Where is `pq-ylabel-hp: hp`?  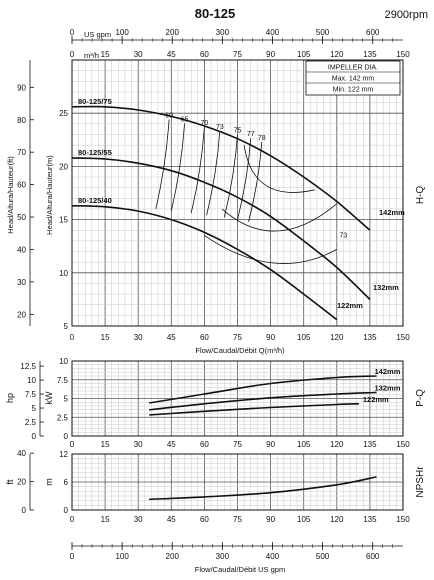
pq-ylabel-hp: hp is located at coordinates (10, 398).